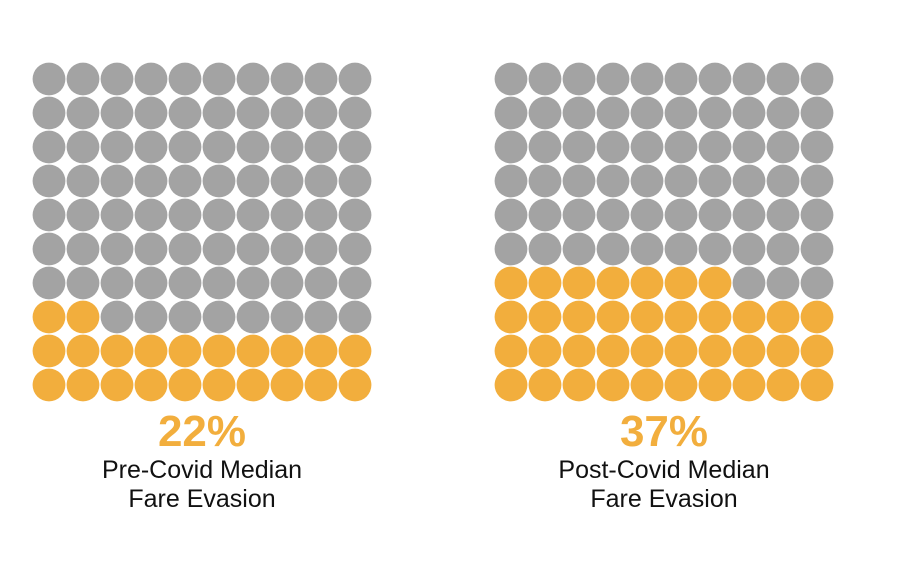  What do you see at coordinates (664, 485) in the screenshot?
I see `caption-post-covid: Post-Covid Median Fare Evasion` at bounding box center [664, 485].